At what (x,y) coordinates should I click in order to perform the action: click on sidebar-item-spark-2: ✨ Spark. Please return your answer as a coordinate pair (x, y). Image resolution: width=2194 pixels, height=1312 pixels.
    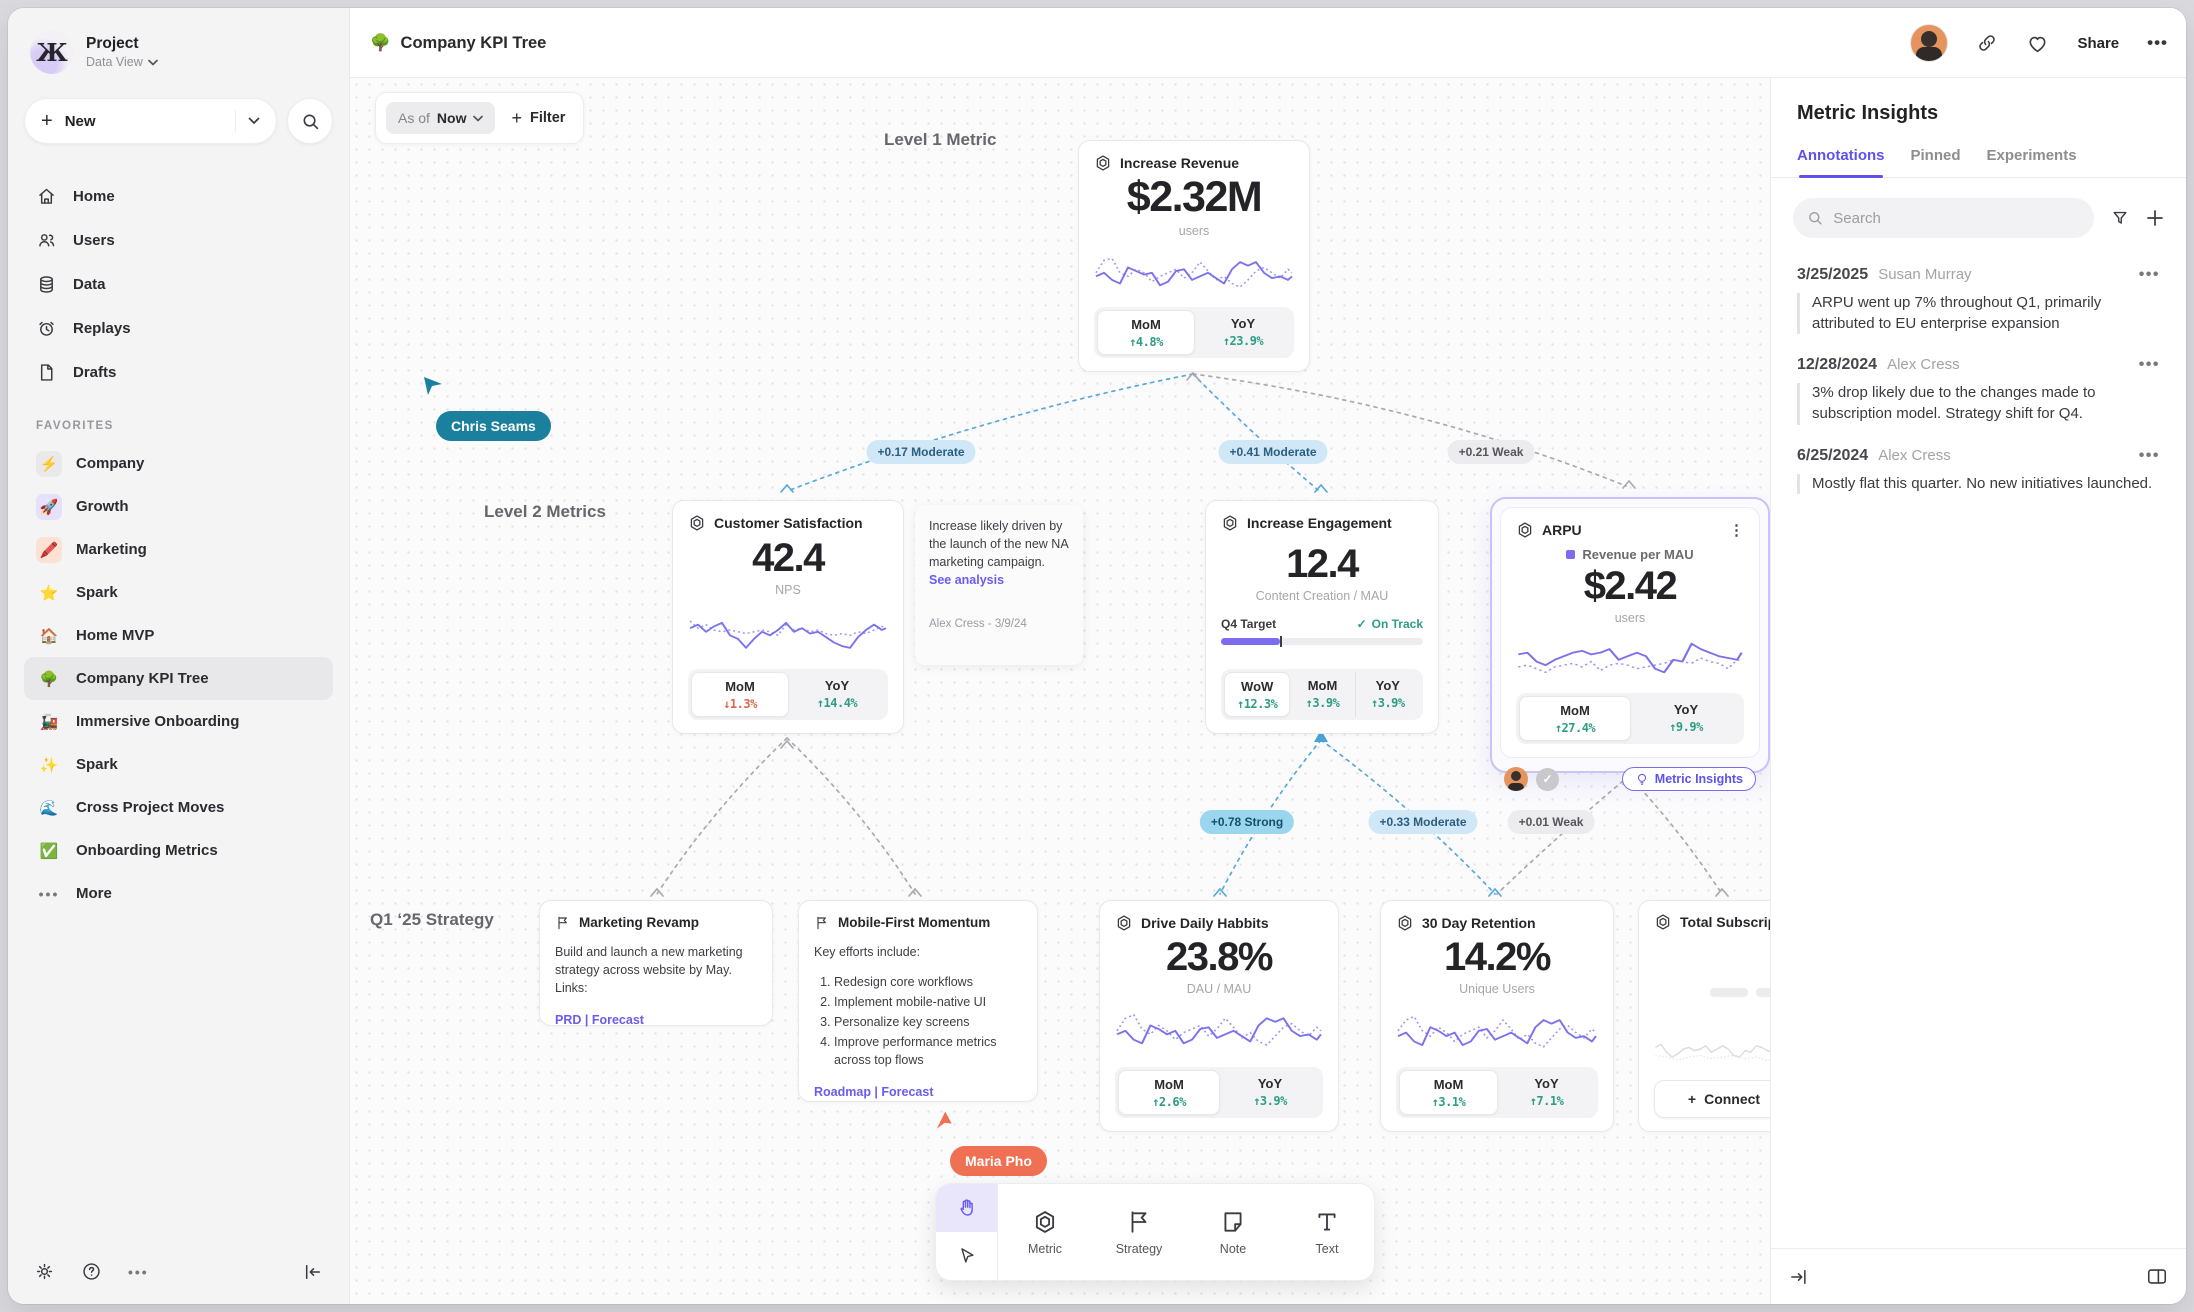
    Looking at the image, I should click on (178, 764).